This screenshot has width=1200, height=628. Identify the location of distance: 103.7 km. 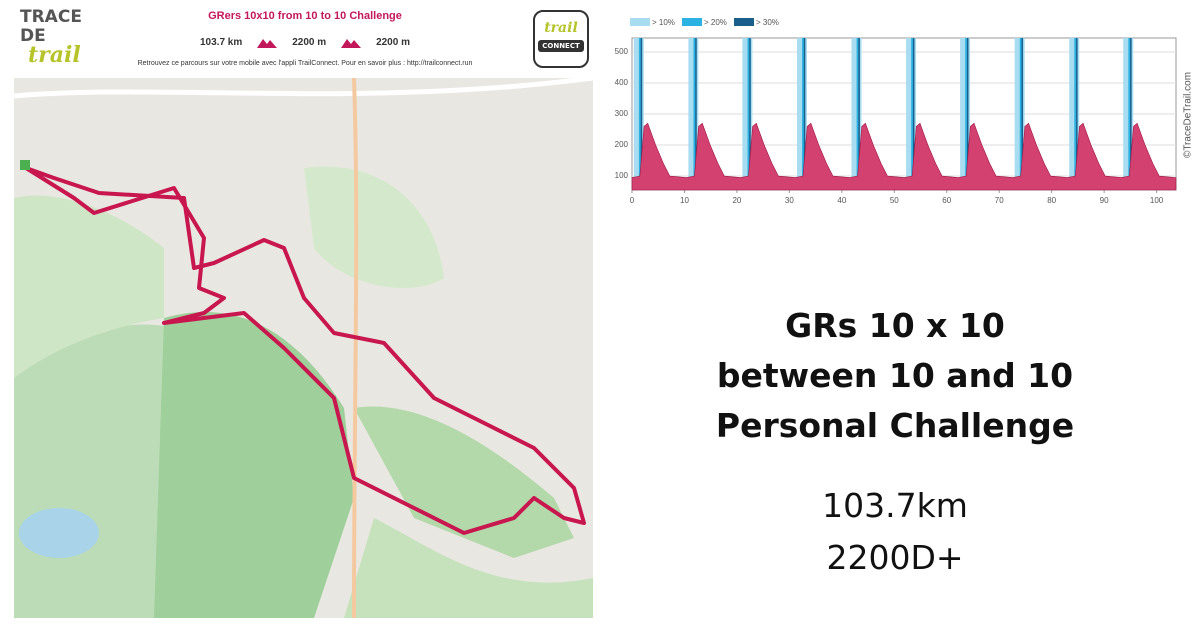
(221, 42).